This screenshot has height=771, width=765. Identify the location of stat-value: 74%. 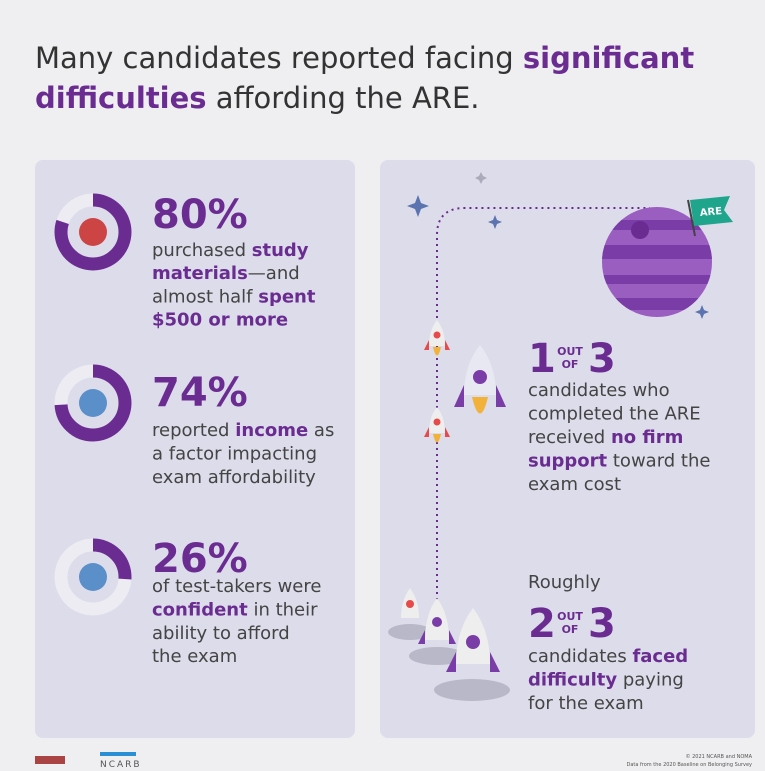
(200, 393).